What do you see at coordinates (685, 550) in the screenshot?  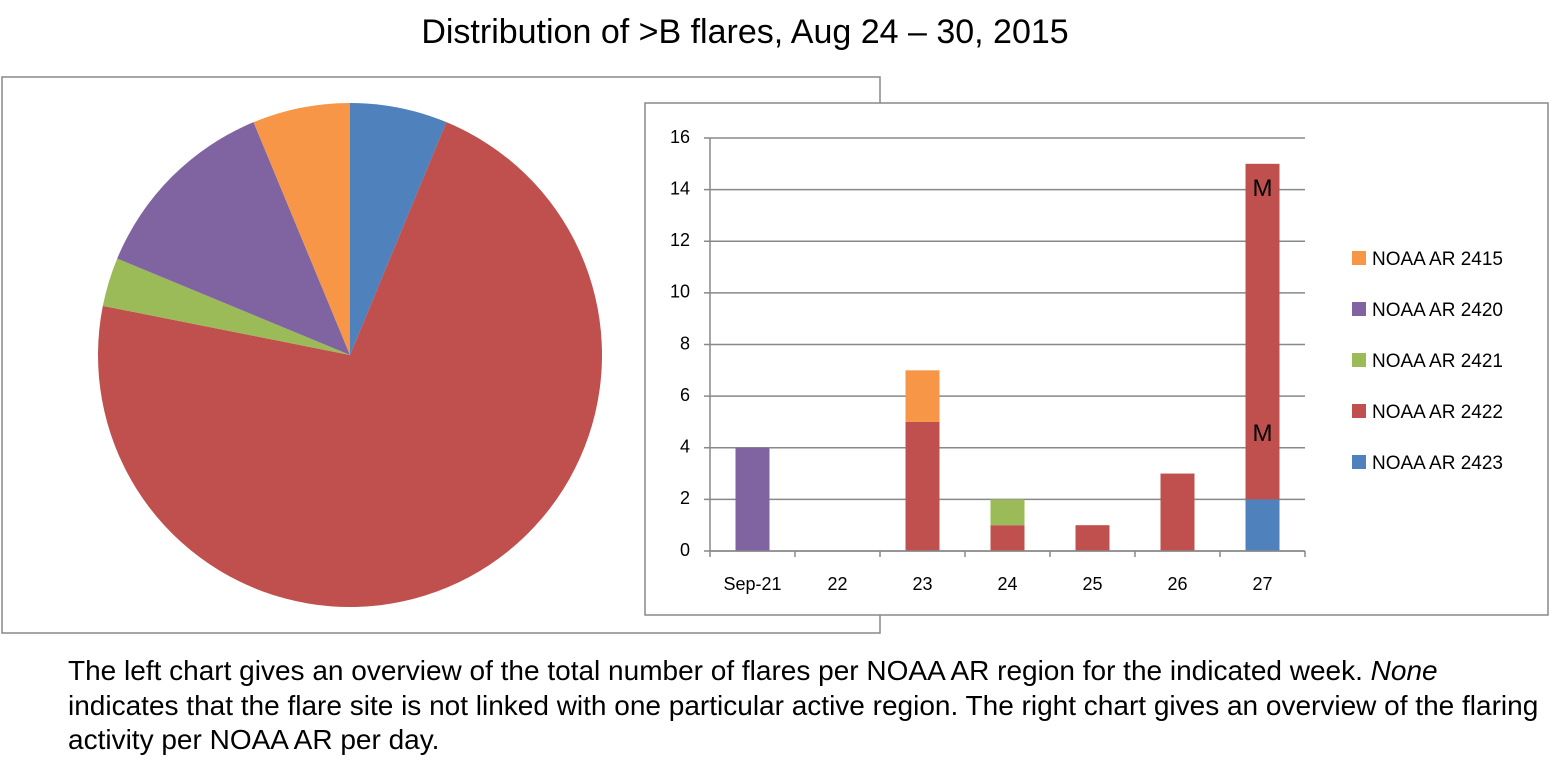 I see `y-tick-label: 0` at bounding box center [685, 550].